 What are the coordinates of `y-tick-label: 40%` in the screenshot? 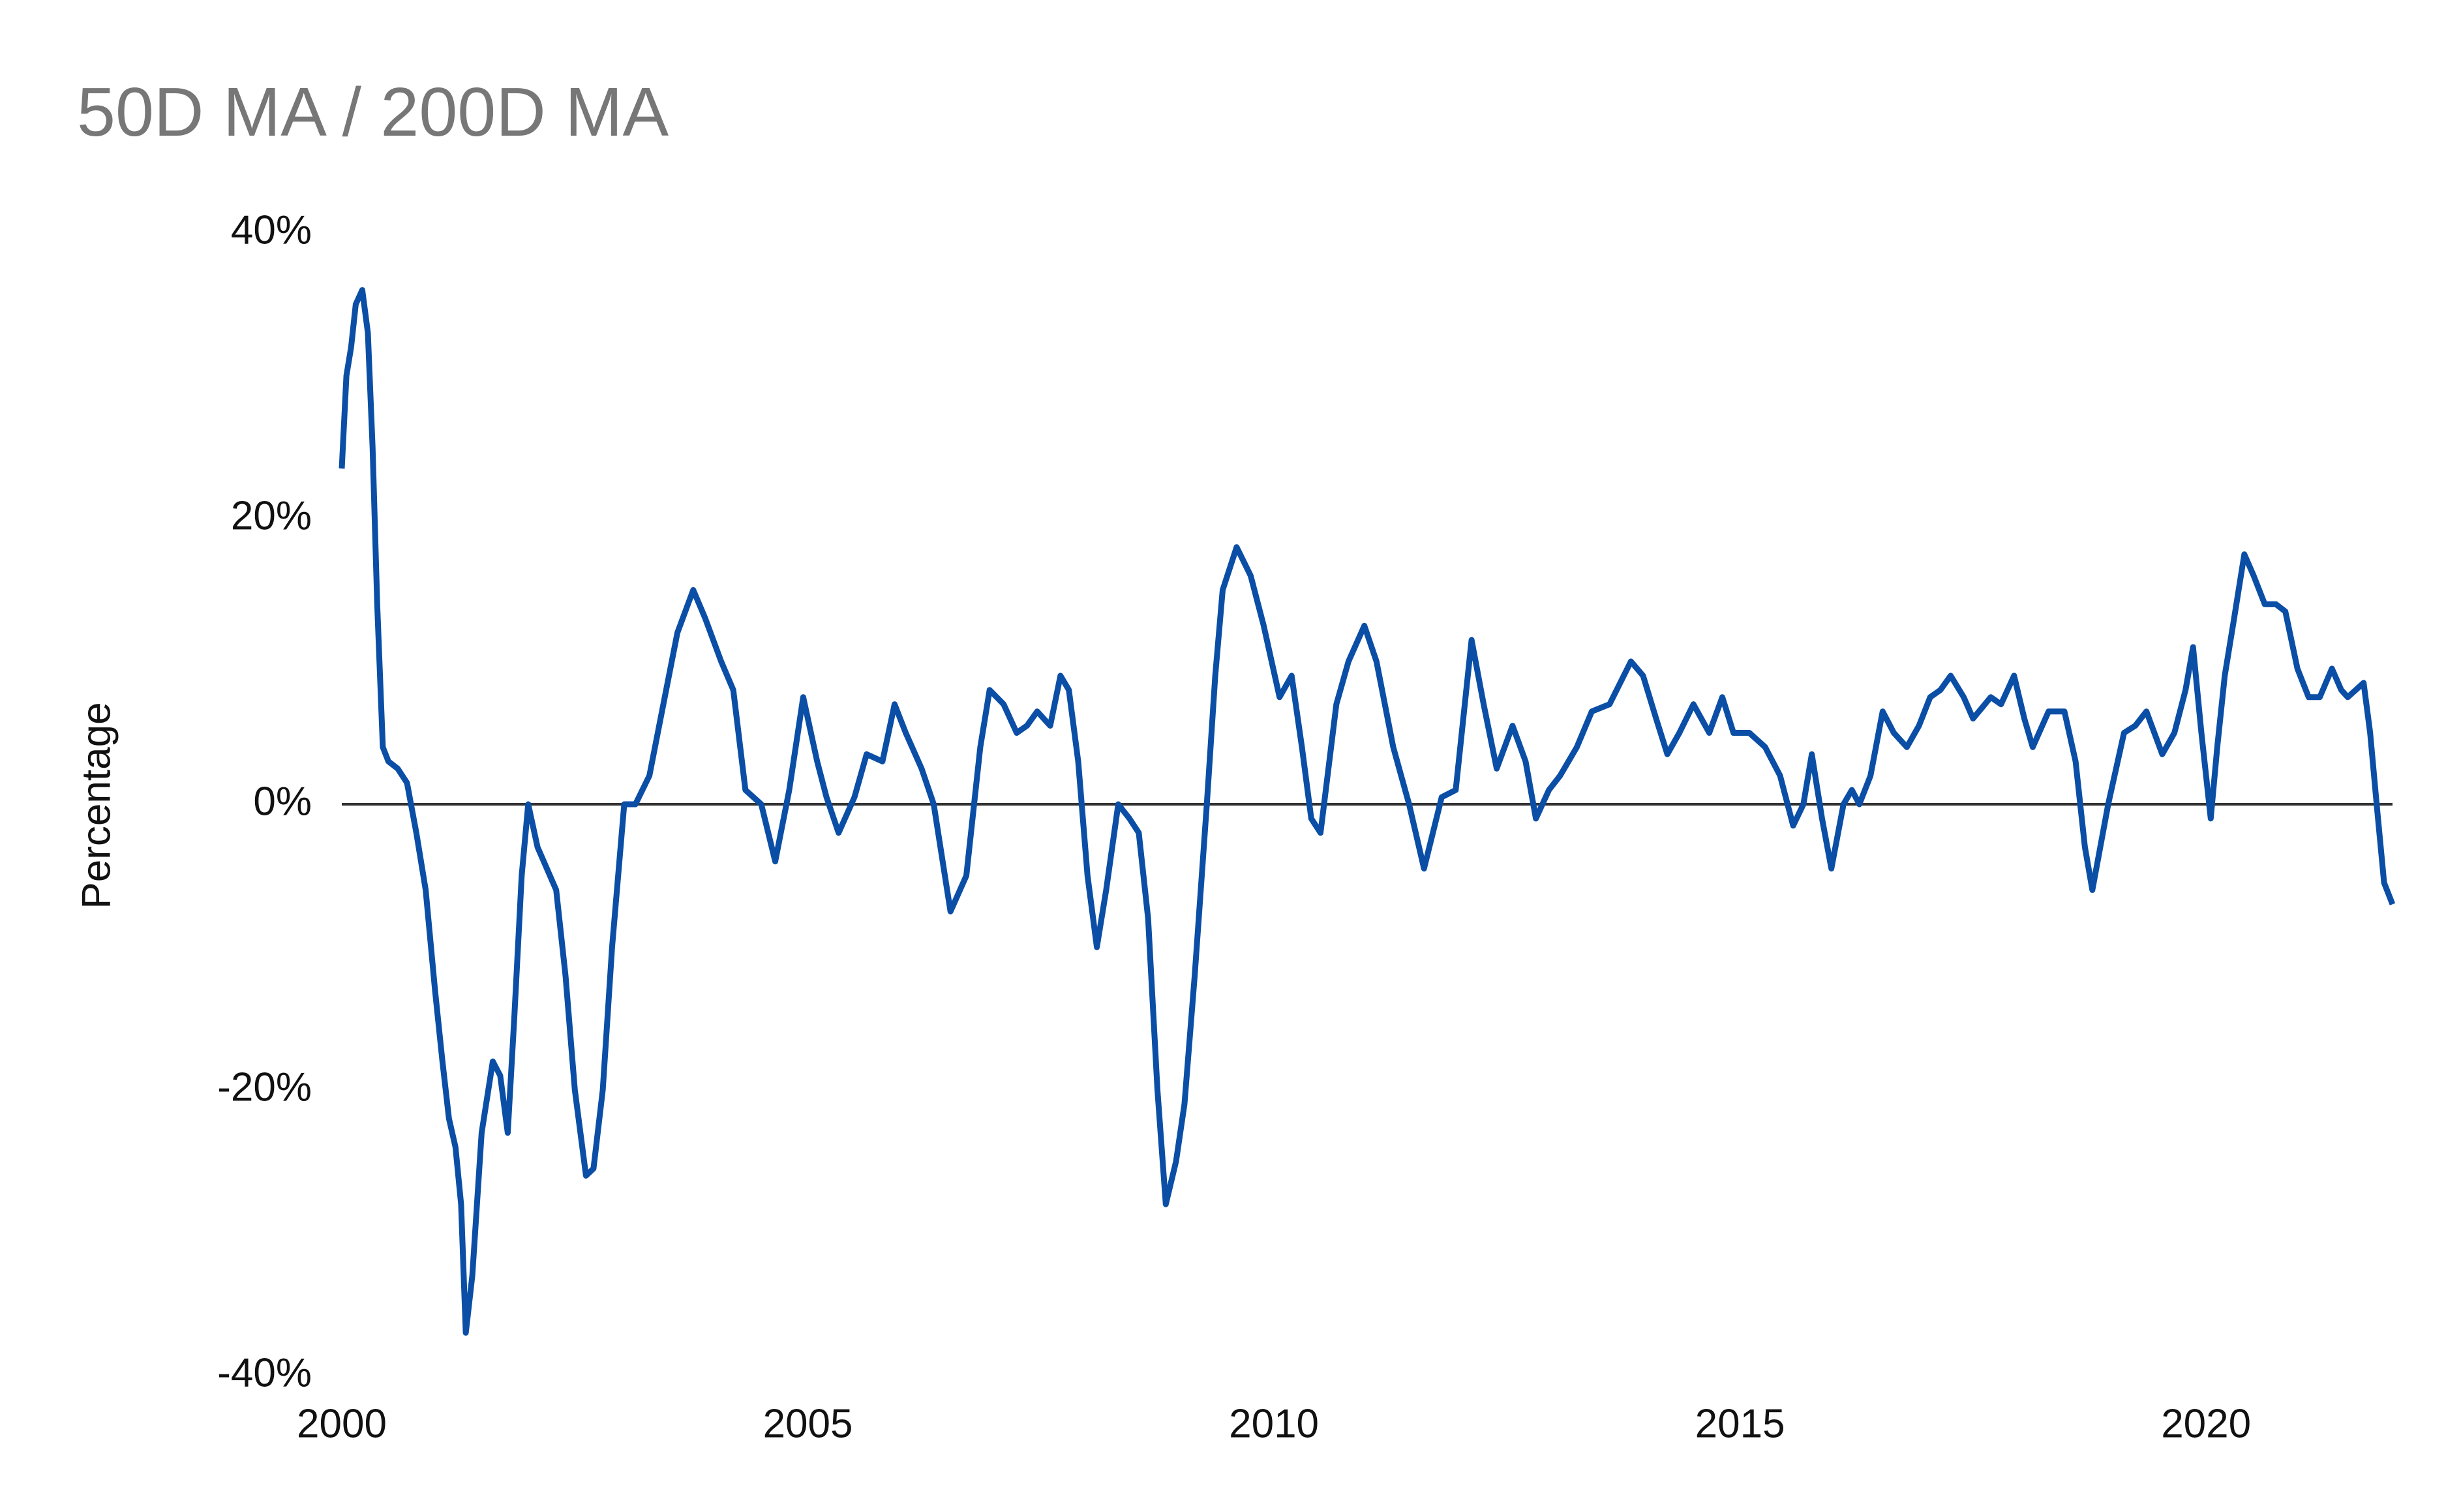 It's located at (271, 229).